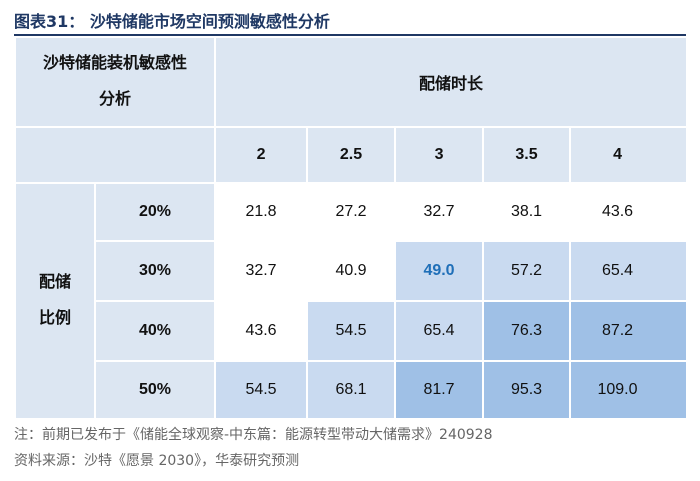  What do you see at coordinates (629, 155) in the screenshot?
I see `col-header-duration: 4` at bounding box center [629, 155].